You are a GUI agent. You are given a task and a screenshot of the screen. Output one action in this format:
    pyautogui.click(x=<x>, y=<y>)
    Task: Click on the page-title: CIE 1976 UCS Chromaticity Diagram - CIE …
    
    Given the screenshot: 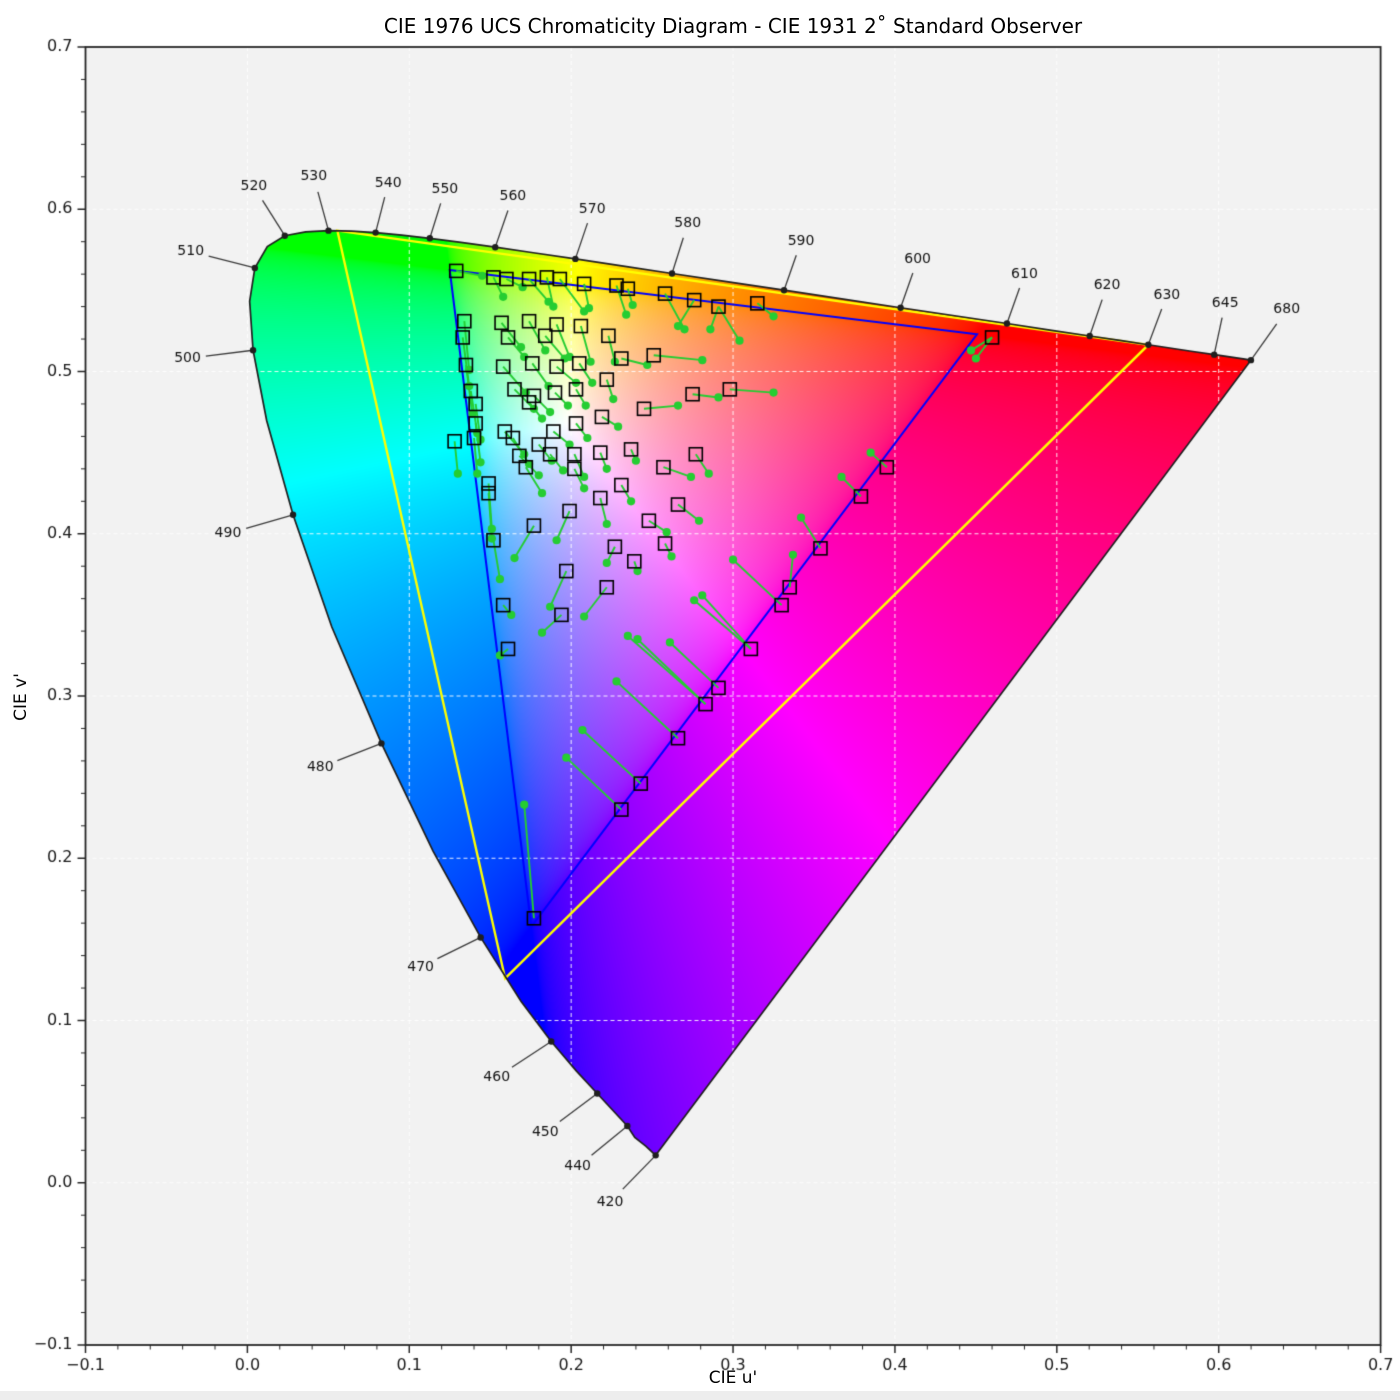 What is the action you would take?
    pyautogui.click(x=733, y=26)
    